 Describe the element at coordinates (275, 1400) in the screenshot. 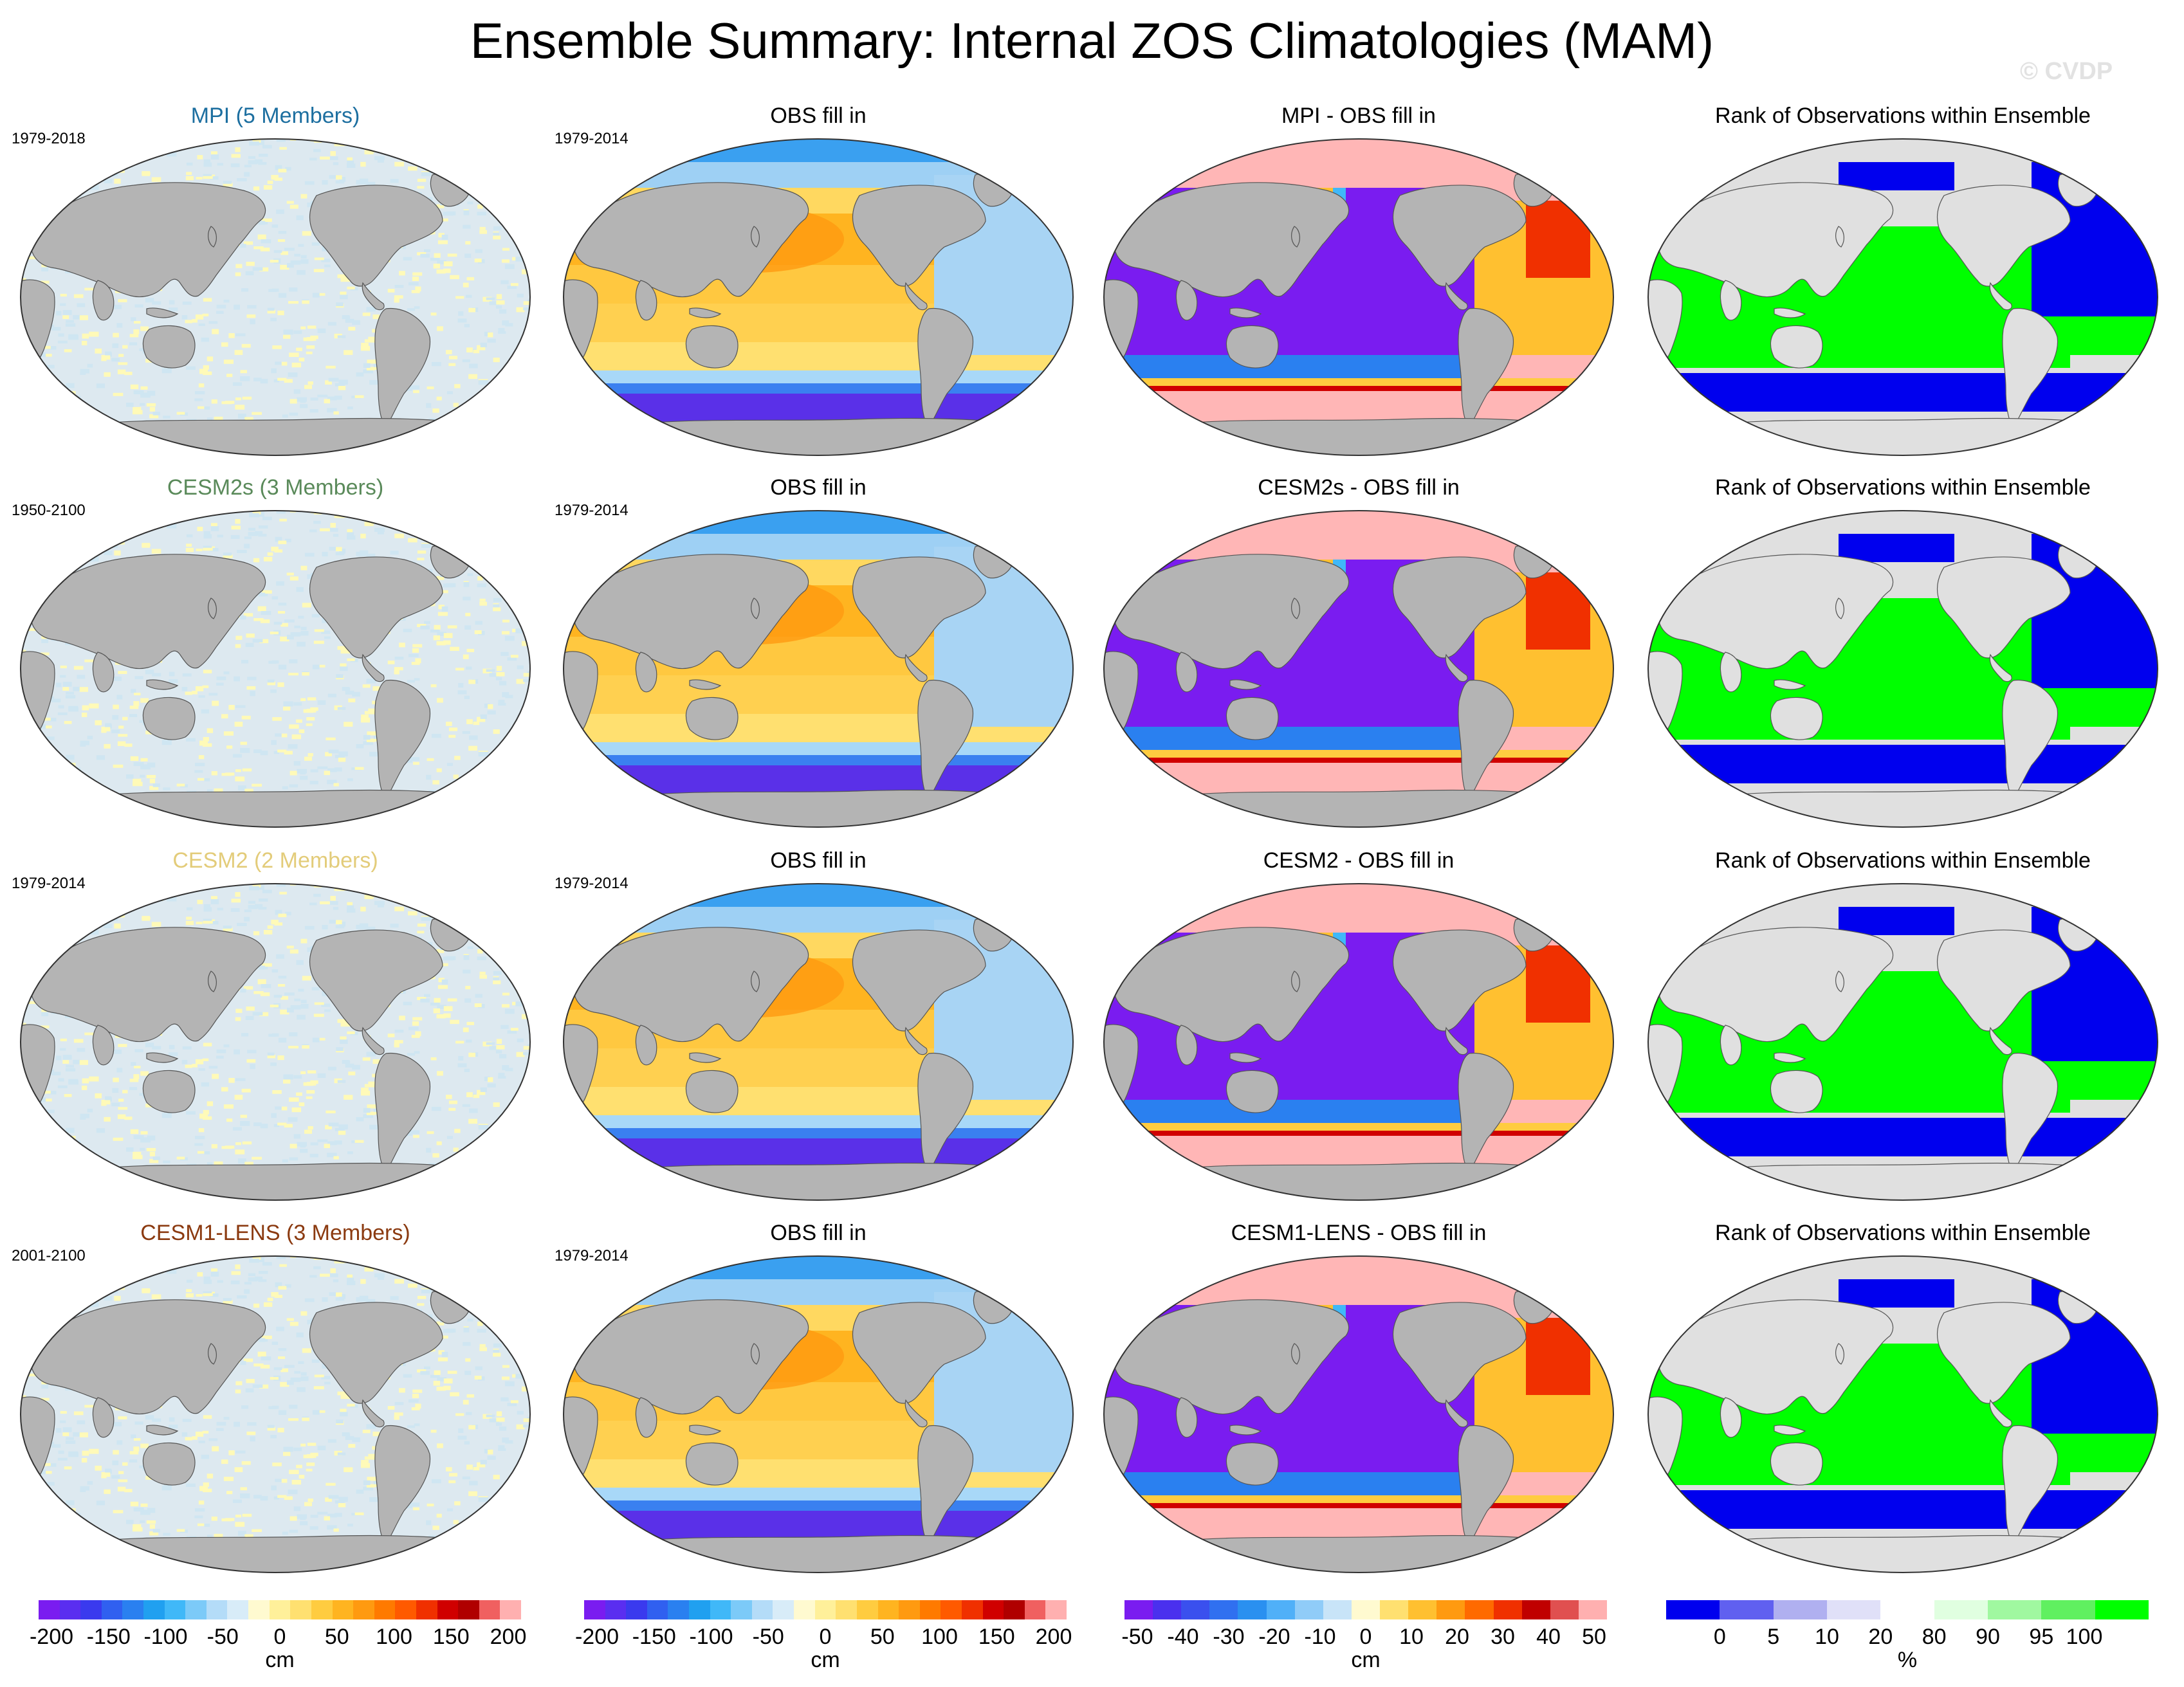

I see `model-panel: CESM1-LENS (3 Members) 2001-2100` at that location.